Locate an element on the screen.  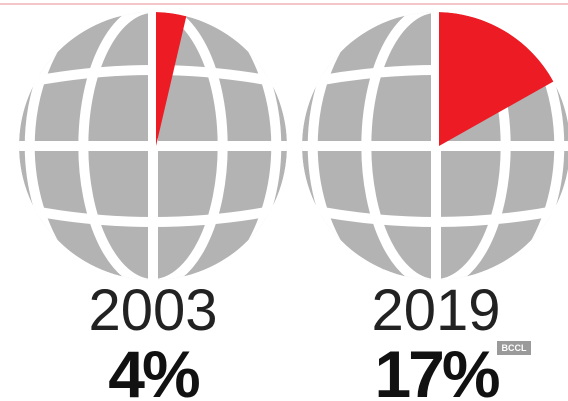
watermark-bg is located at coordinates (514, 348).